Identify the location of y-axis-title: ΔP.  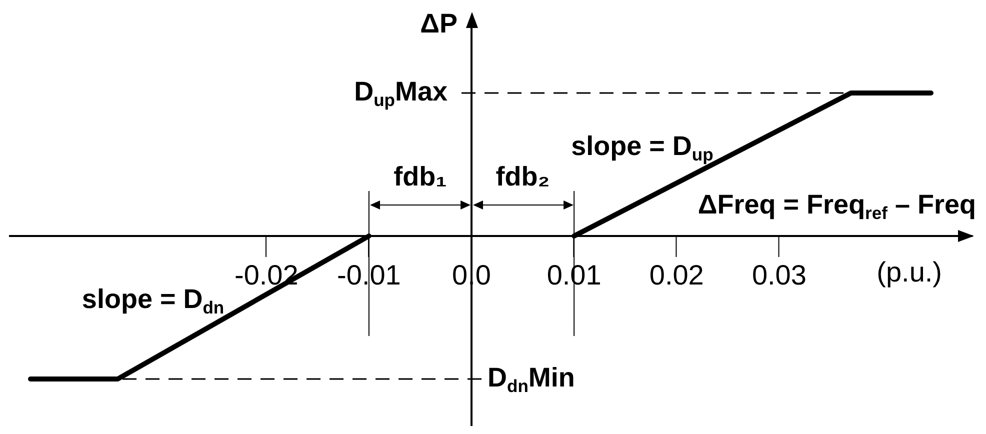
(439, 23).